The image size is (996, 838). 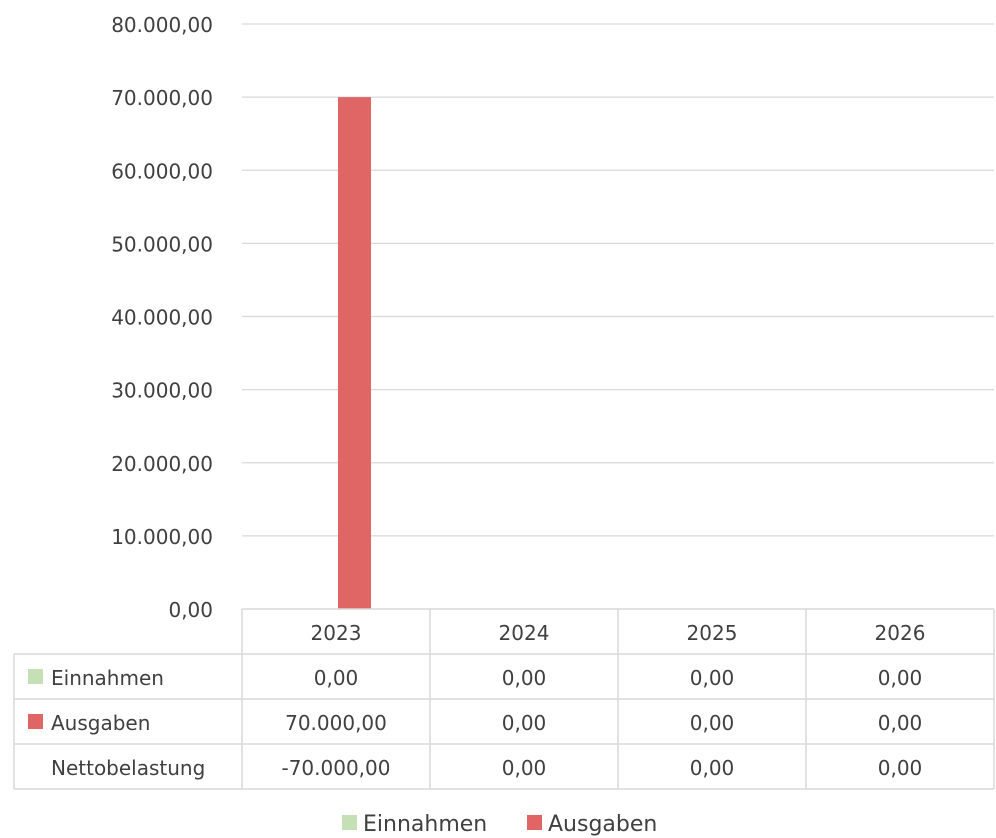 I want to click on y-tick-label: 80.000,00, so click(x=162, y=25).